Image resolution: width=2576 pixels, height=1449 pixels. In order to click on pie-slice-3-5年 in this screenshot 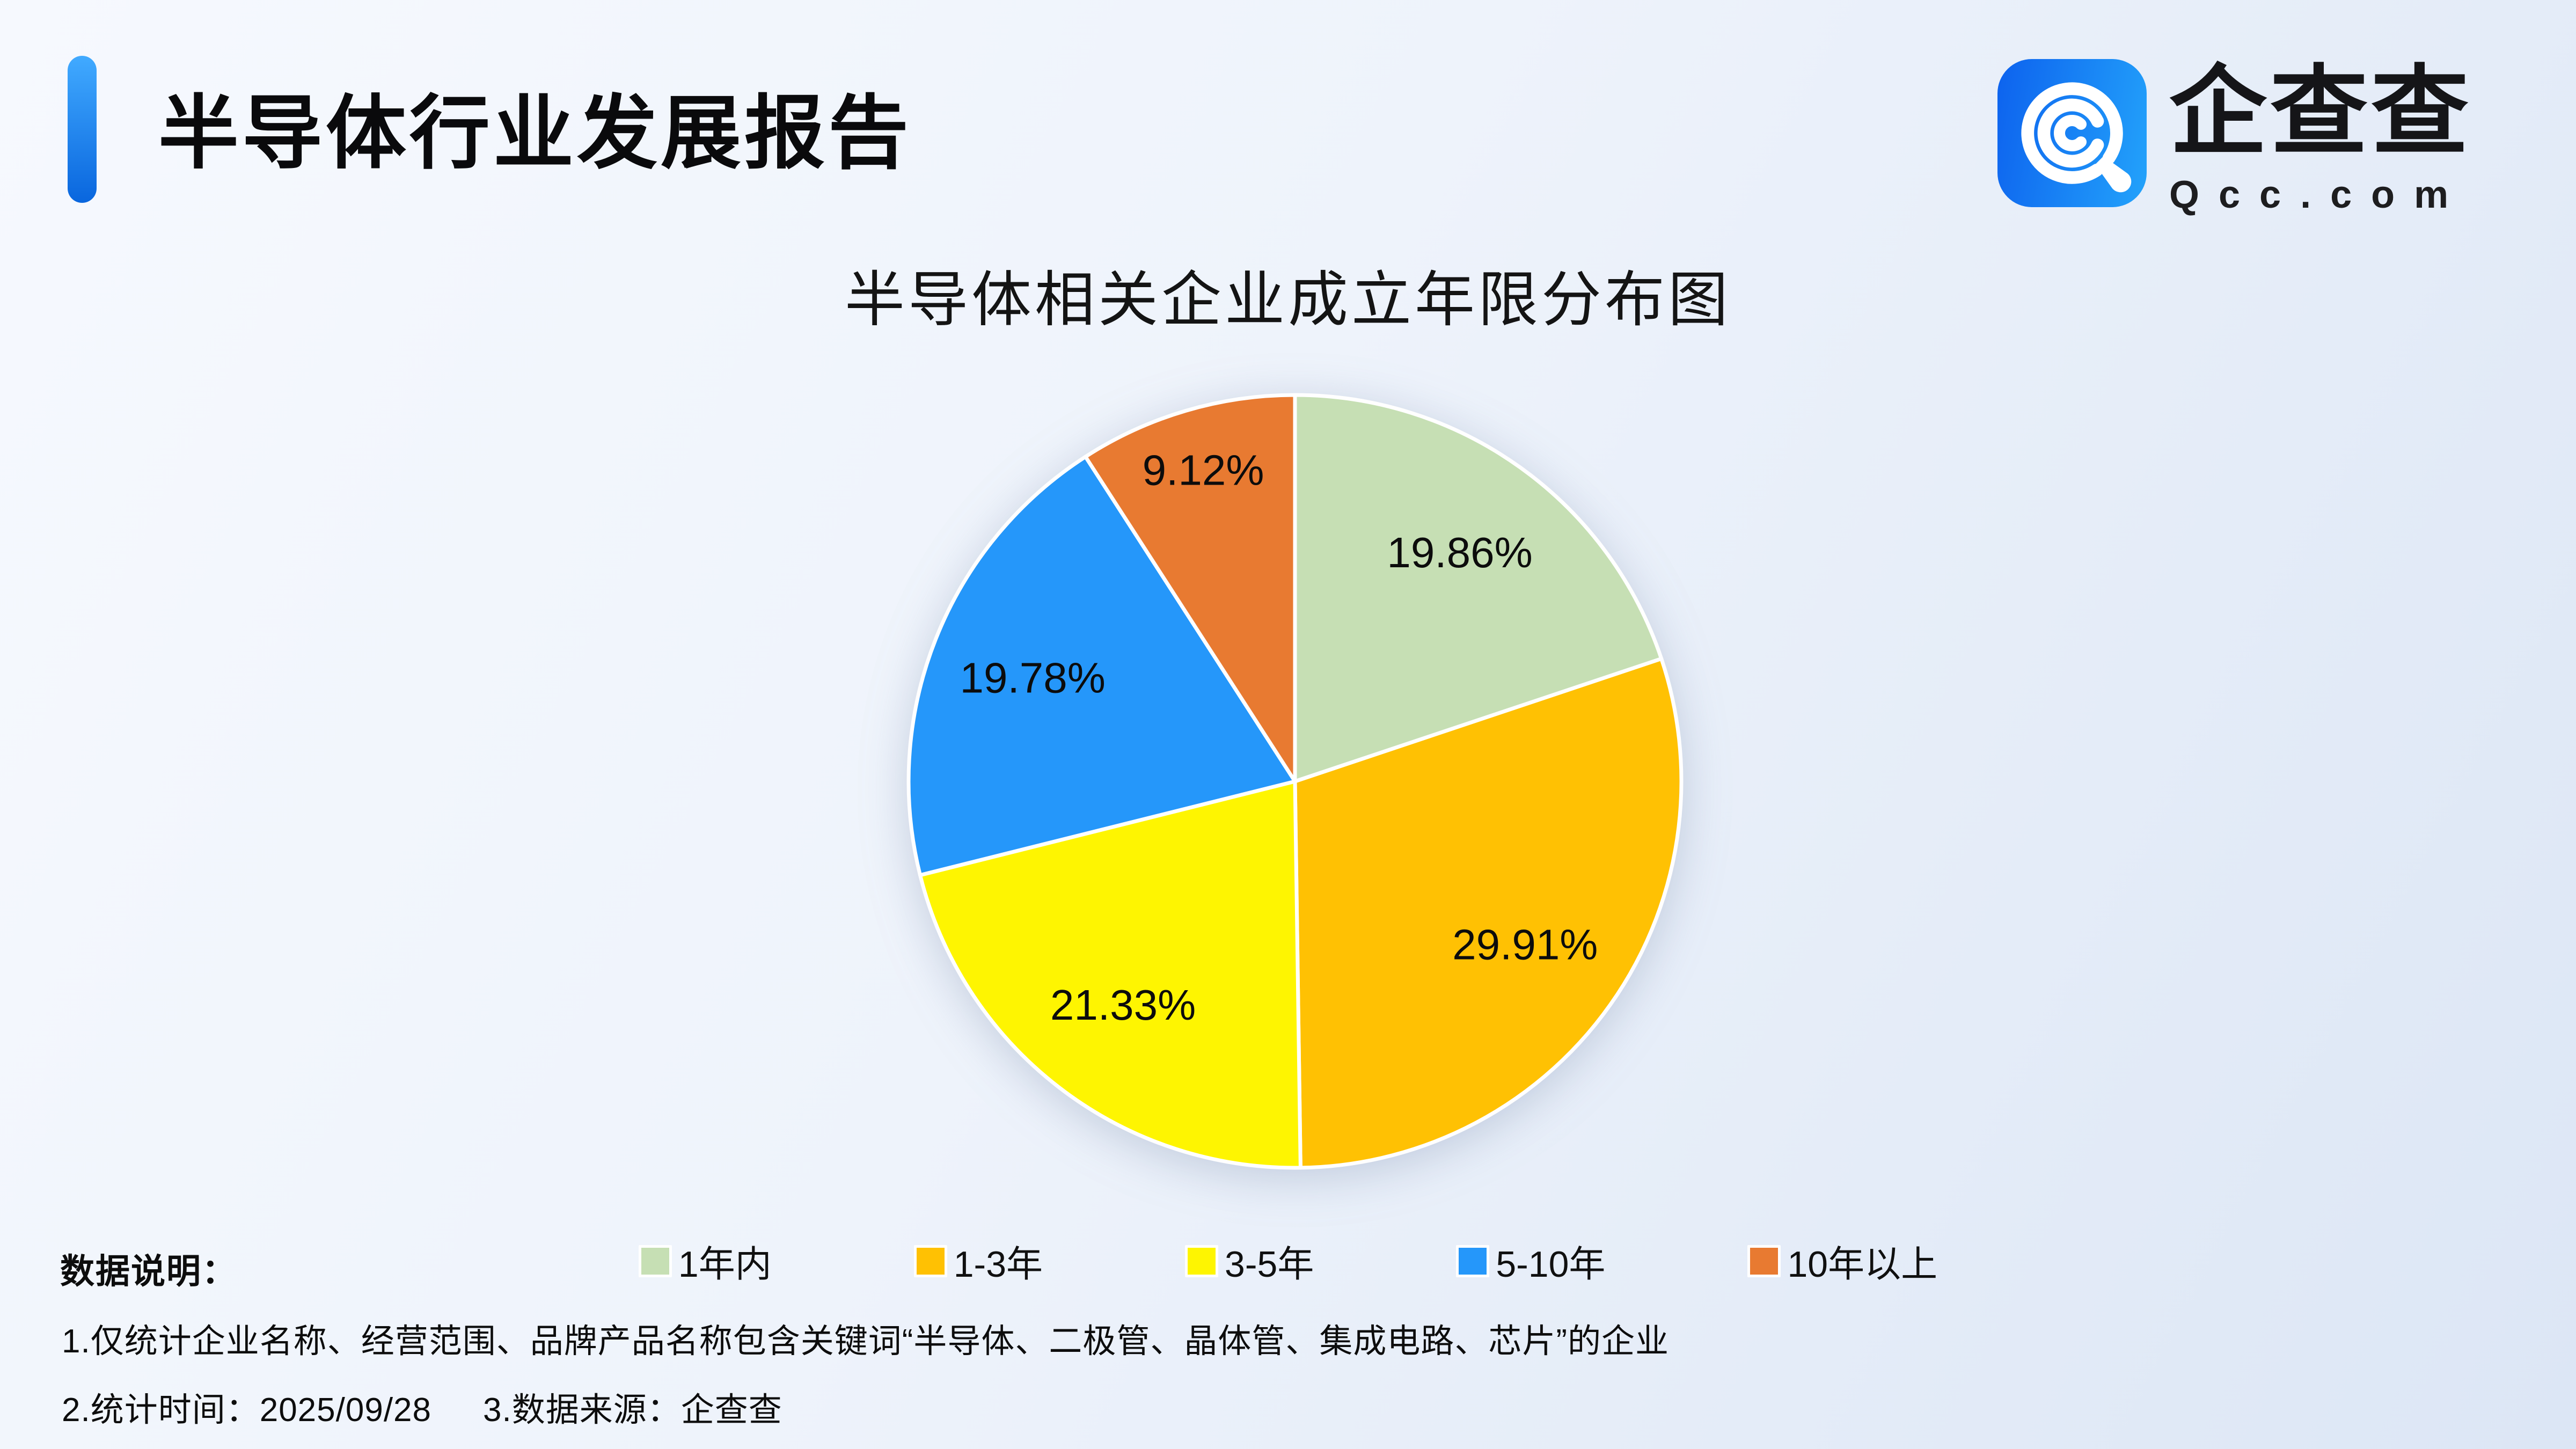, I will do `click(1110, 974)`.